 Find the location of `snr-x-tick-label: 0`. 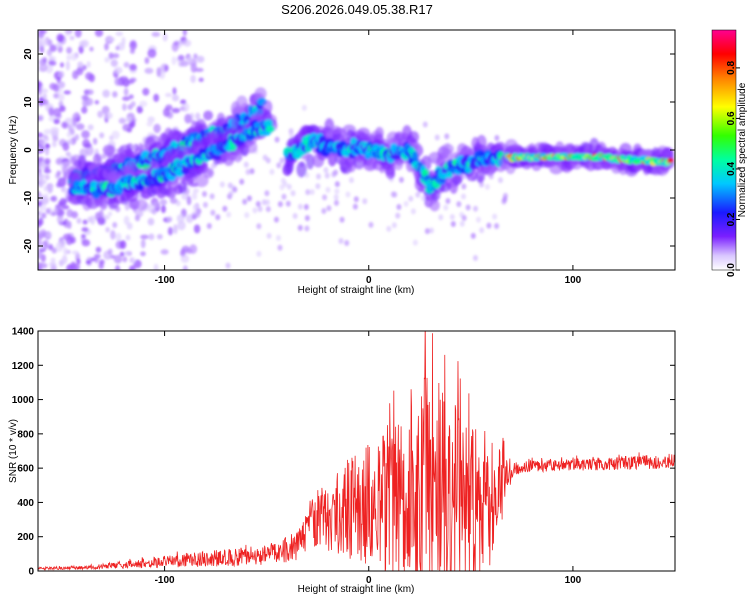

snr-x-tick-label: 0 is located at coordinates (369, 580).